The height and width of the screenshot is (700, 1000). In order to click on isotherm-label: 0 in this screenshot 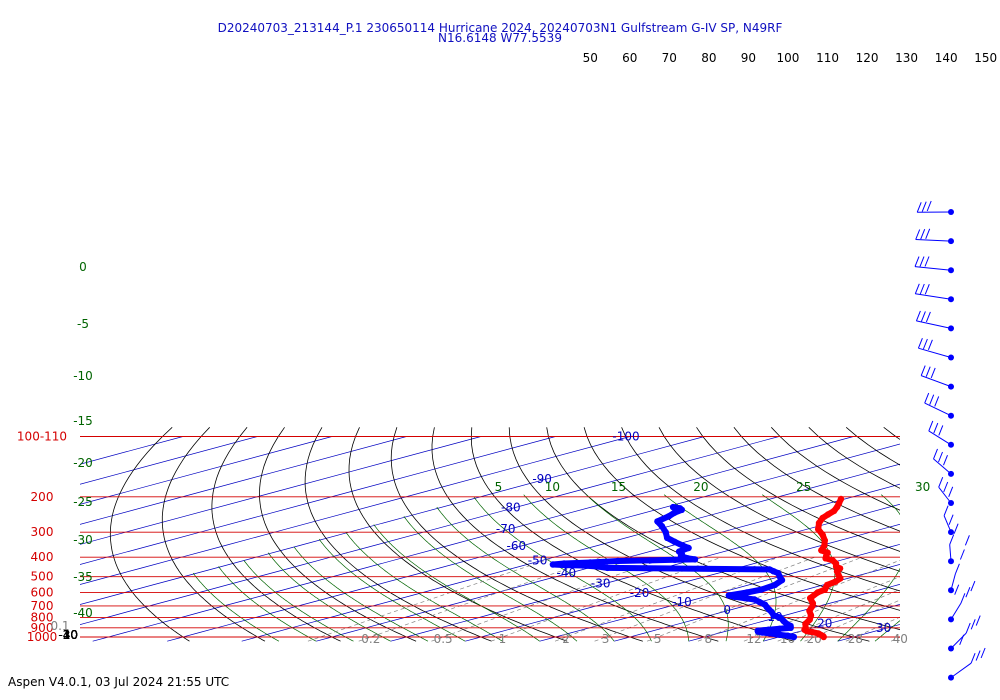, I will do `click(727, 610)`.